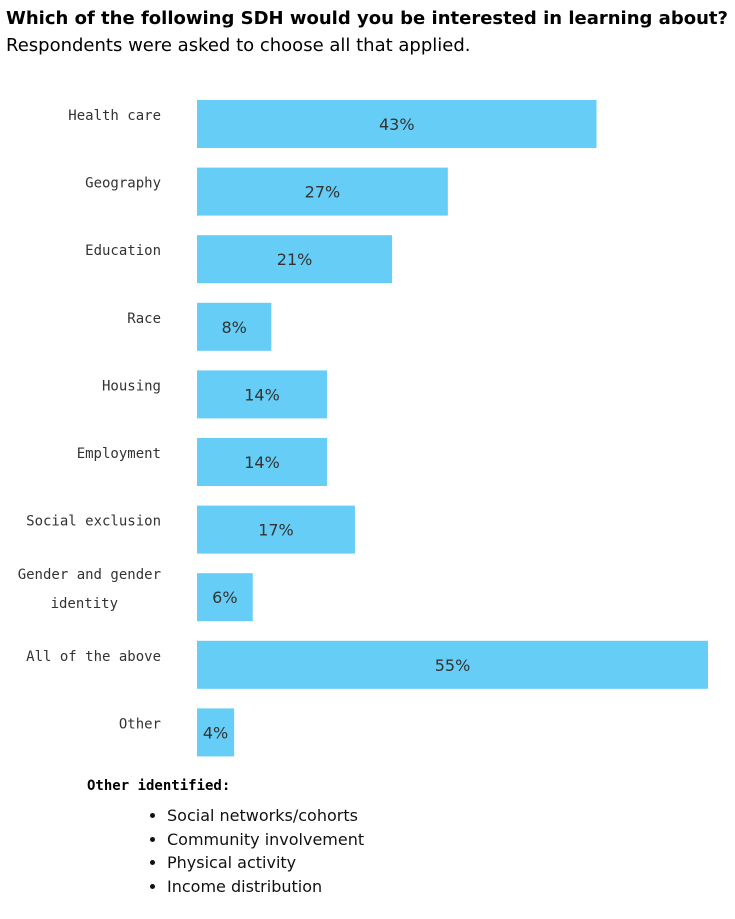  I want to click on bar-value-label: 55%, so click(453, 665).